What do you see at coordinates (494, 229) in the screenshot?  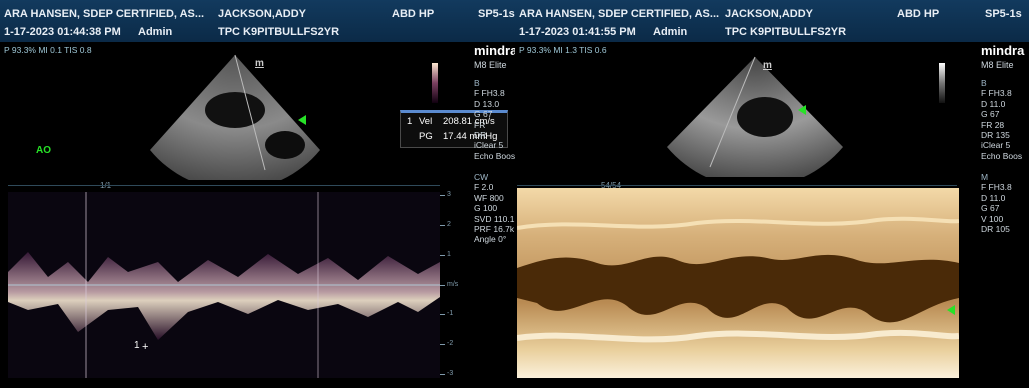 I see `cw-param-5: PRF 16.7k` at bounding box center [494, 229].